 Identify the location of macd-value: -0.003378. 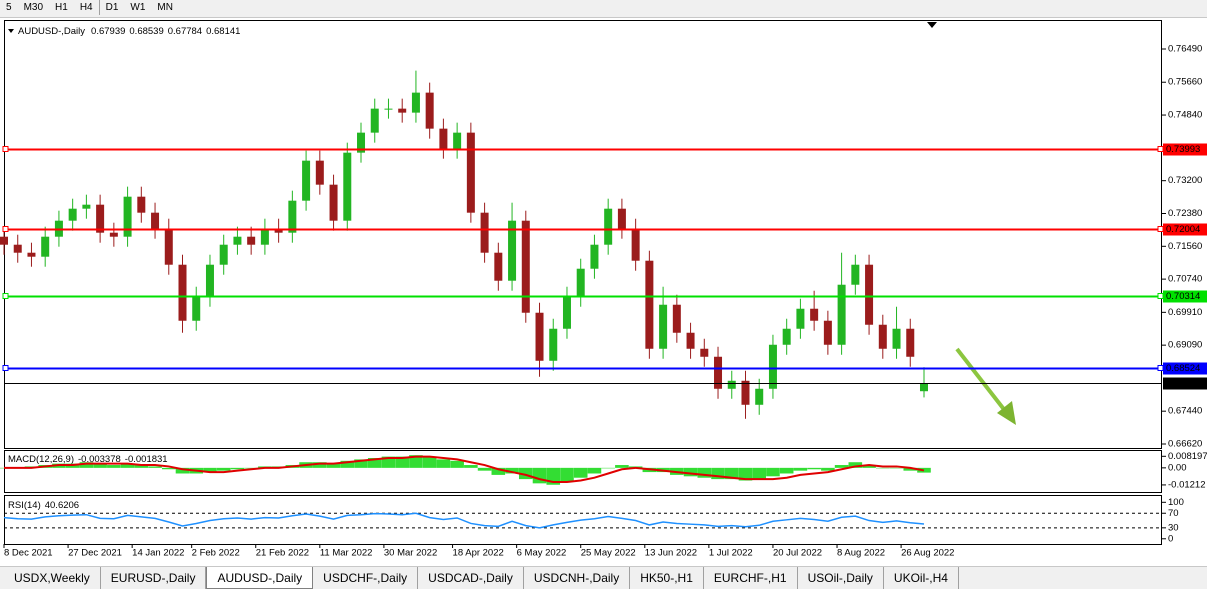
(99, 459).